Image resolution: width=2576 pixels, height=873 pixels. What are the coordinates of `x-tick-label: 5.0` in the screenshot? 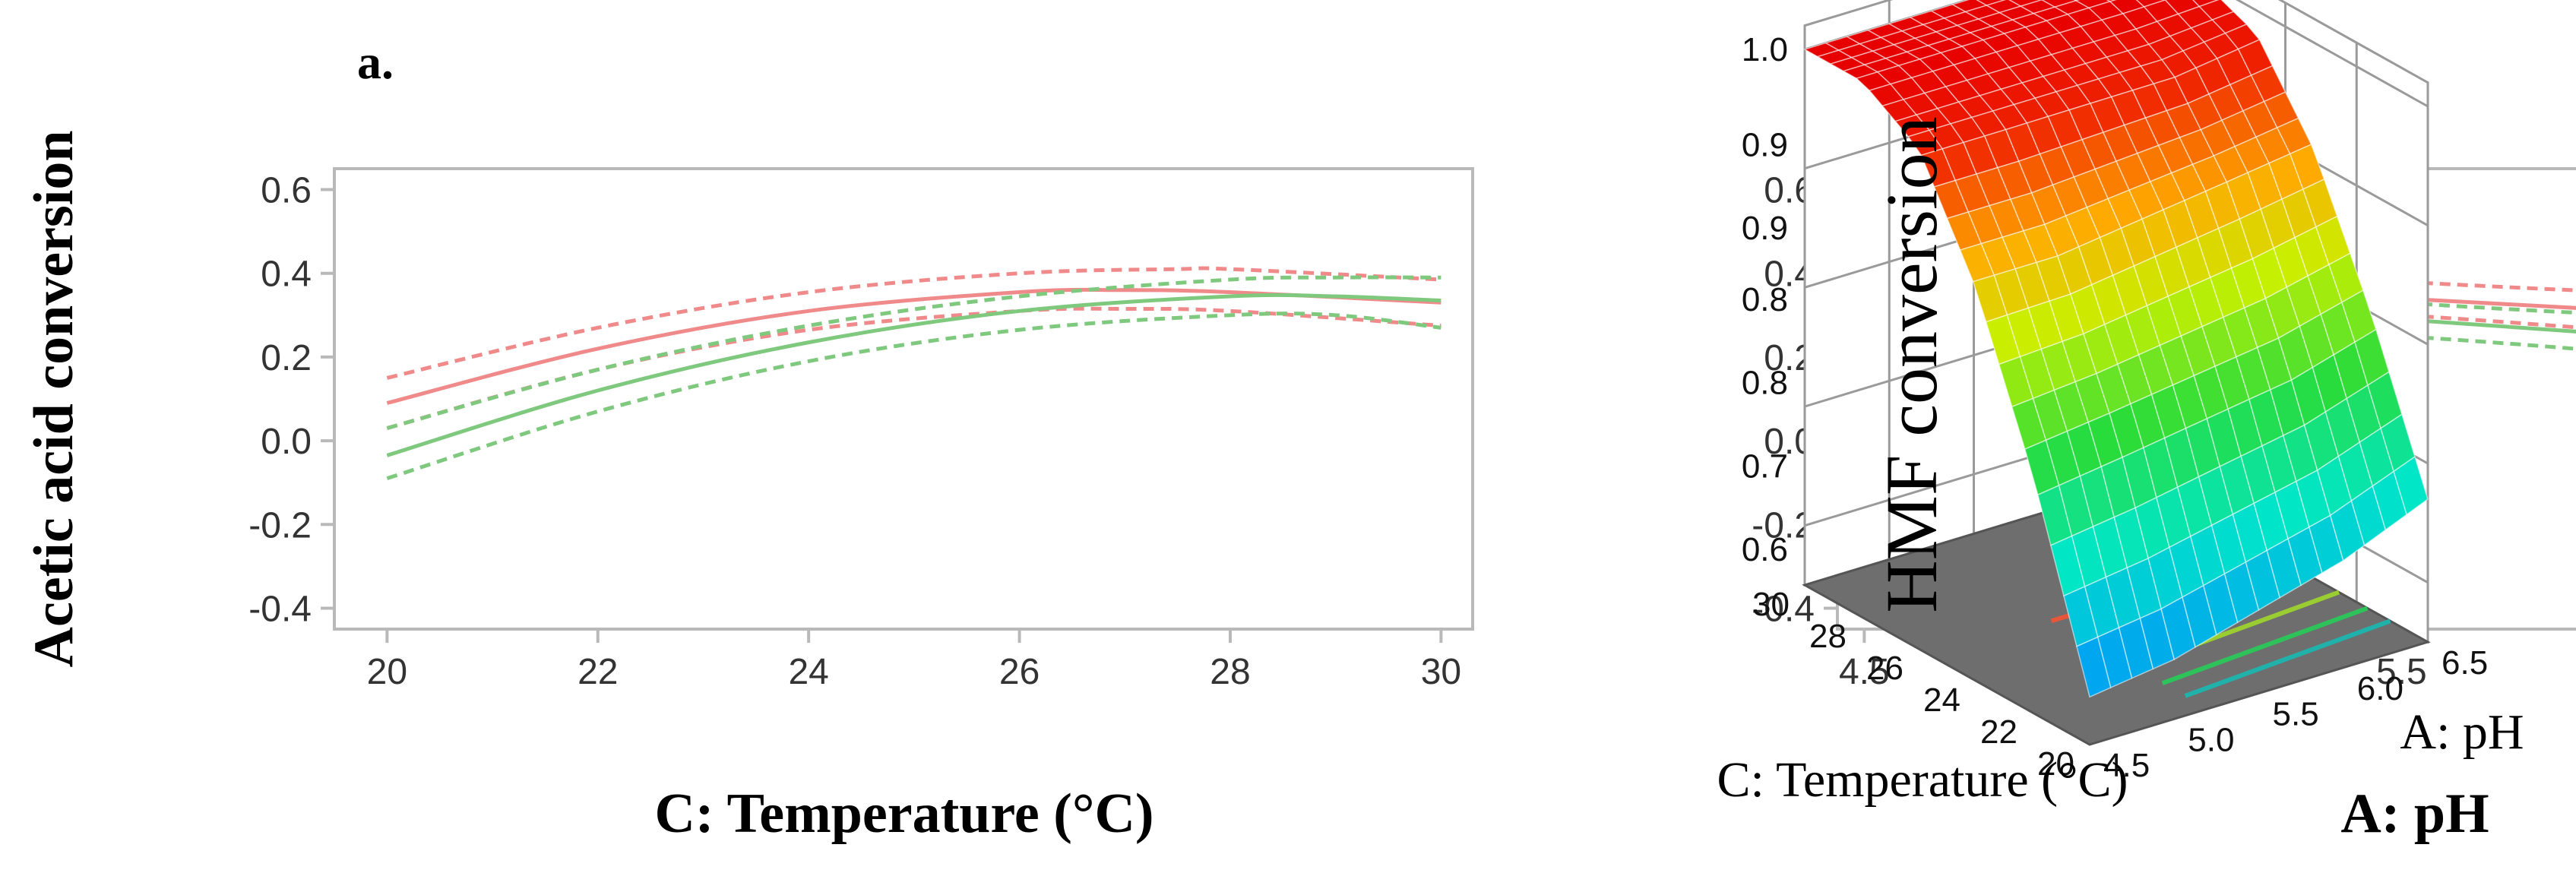 It's located at (2211, 739).